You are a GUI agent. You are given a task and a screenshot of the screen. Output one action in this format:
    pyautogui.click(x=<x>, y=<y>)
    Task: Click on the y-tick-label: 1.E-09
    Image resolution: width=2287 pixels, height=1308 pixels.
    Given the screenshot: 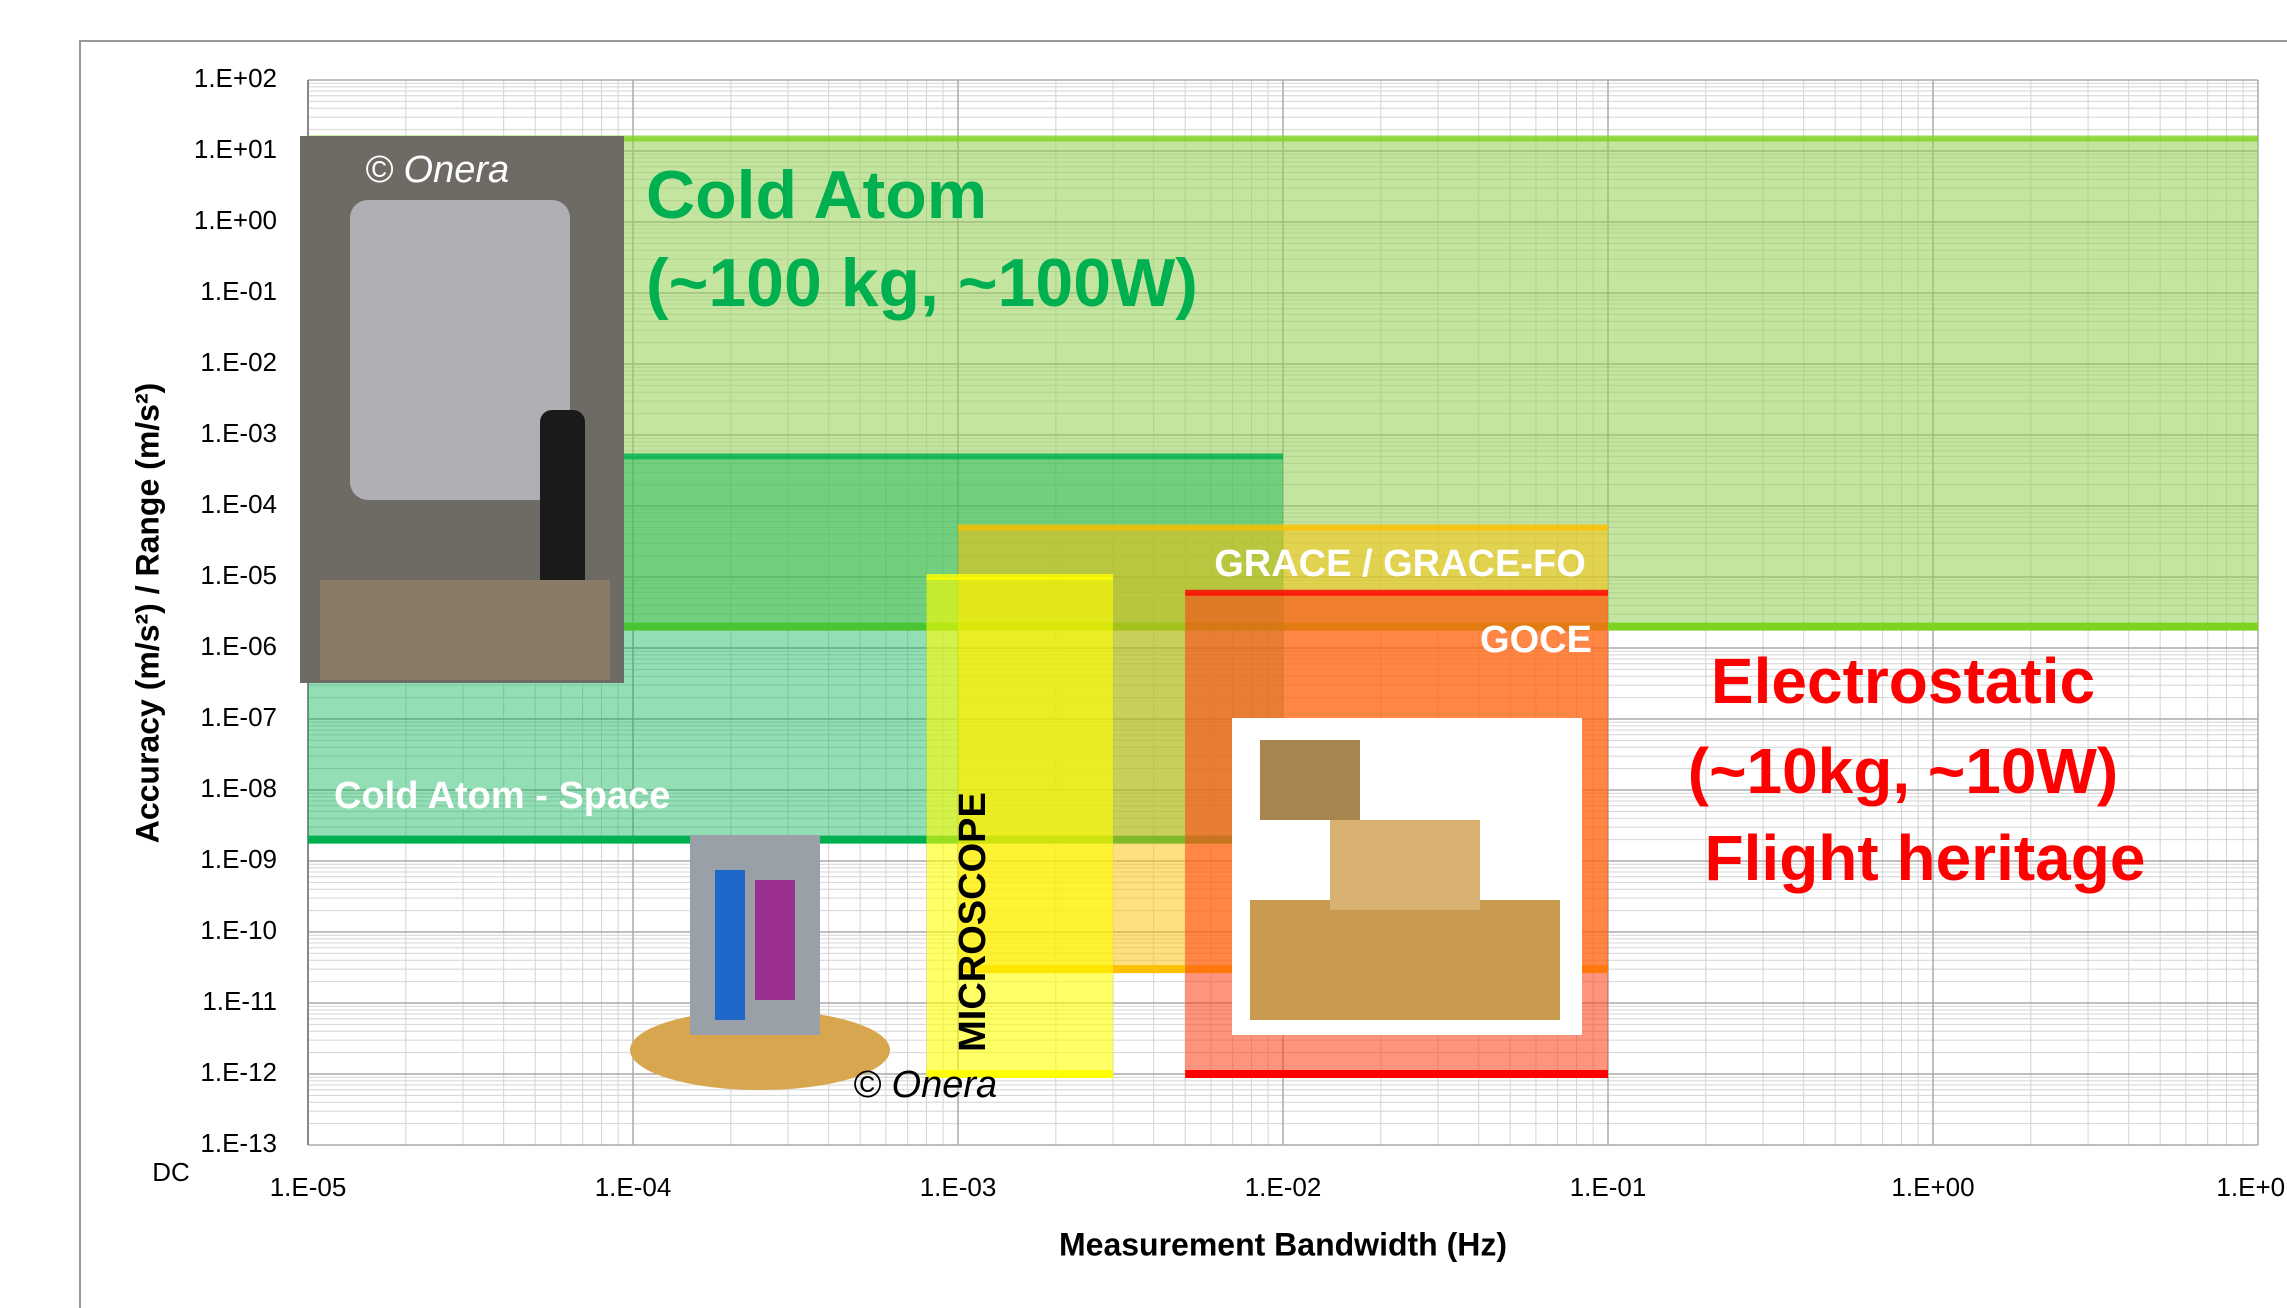 What is the action you would take?
    pyautogui.click(x=238, y=859)
    